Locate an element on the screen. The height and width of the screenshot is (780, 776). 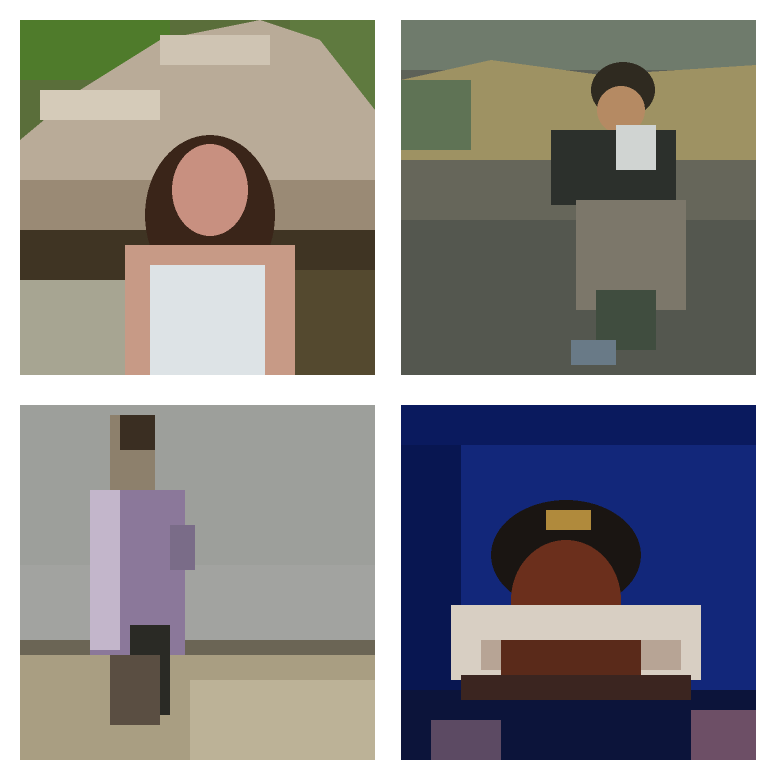
sand-light is located at coordinates (282, 720).